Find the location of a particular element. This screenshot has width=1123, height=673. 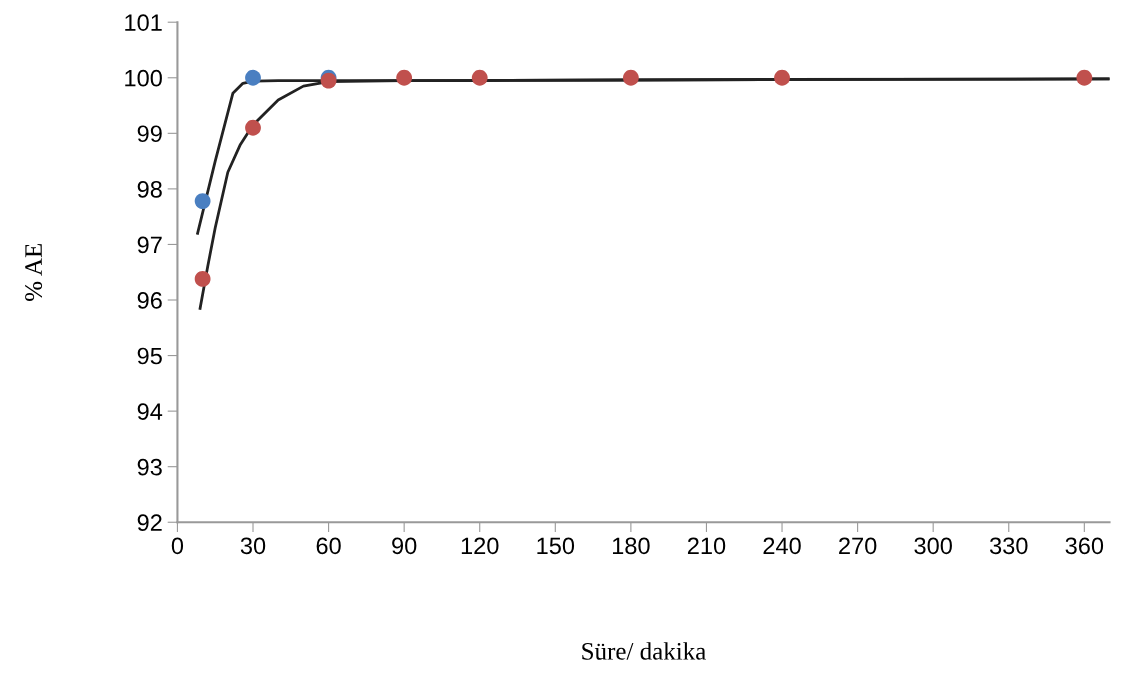

y-tick-label: 96 is located at coordinates (149, 300).